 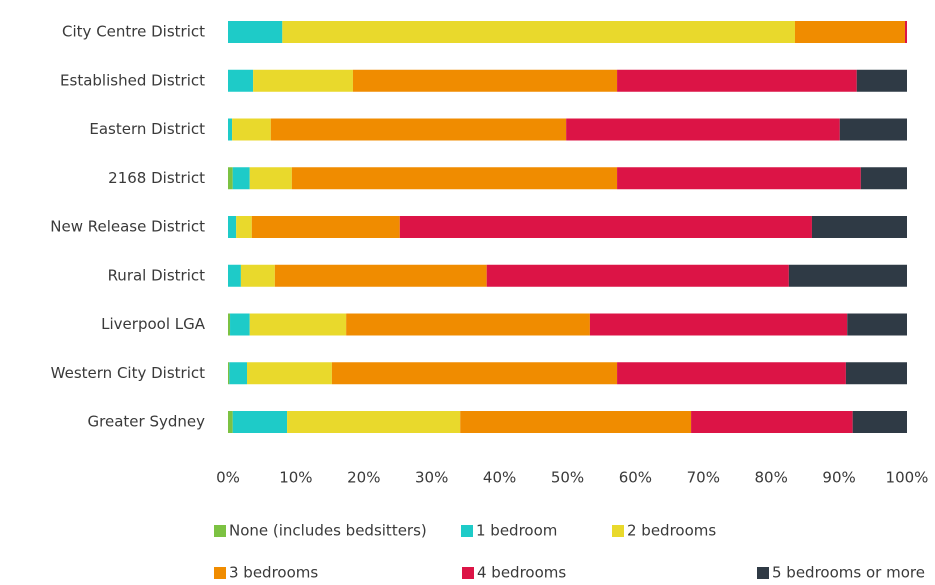 What do you see at coordinates (228, 478) in the screenshot?
I see `x-tick-label: 0%` at bounding box center [228, 478].